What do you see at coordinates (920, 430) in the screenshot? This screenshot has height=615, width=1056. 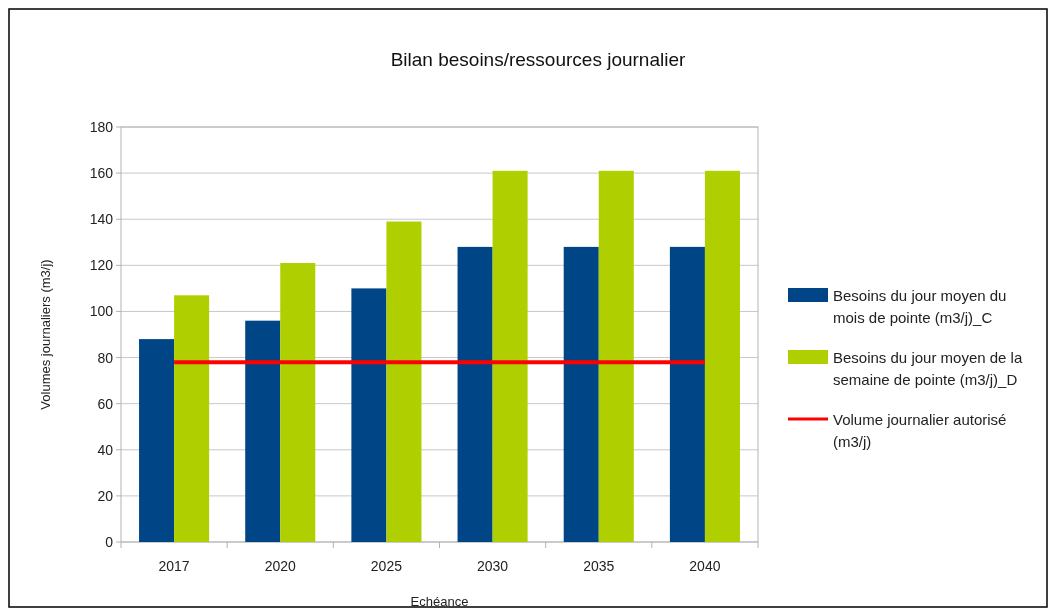 I see `legend-label: Volume journalier autorisé (m3/j)` at bounding box center [920, 430].